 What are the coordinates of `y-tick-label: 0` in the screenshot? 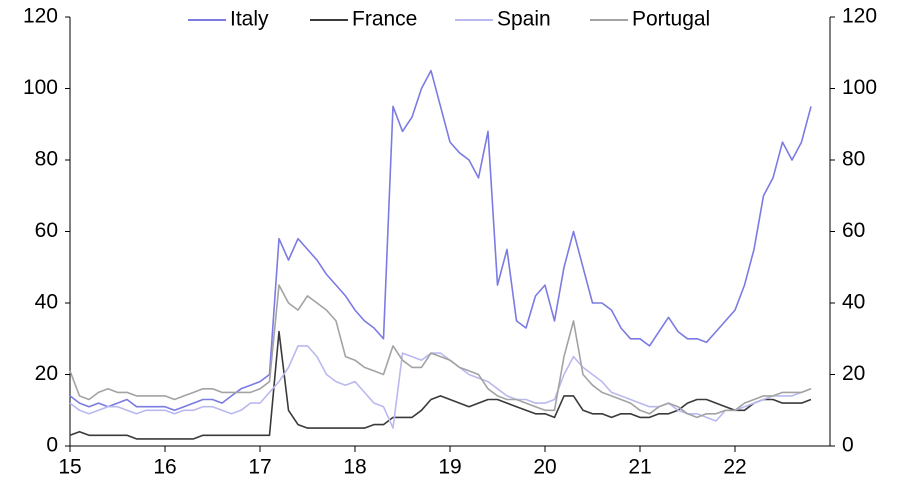 It's located at (52, 445).